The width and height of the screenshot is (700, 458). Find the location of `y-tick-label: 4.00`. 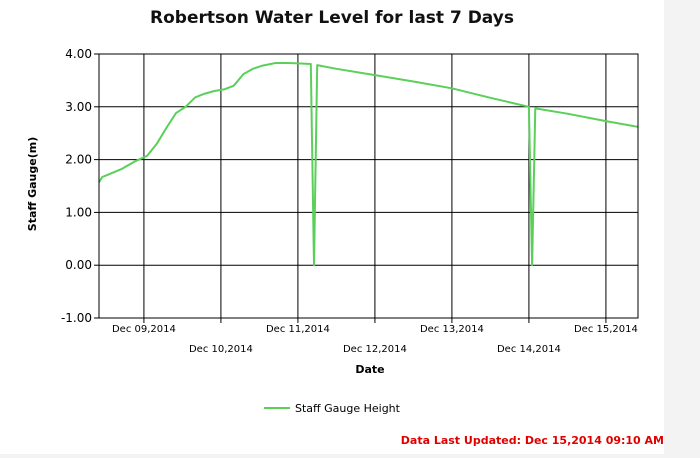

y-tick-label: 4.00 is located at coordinates (78, 54).